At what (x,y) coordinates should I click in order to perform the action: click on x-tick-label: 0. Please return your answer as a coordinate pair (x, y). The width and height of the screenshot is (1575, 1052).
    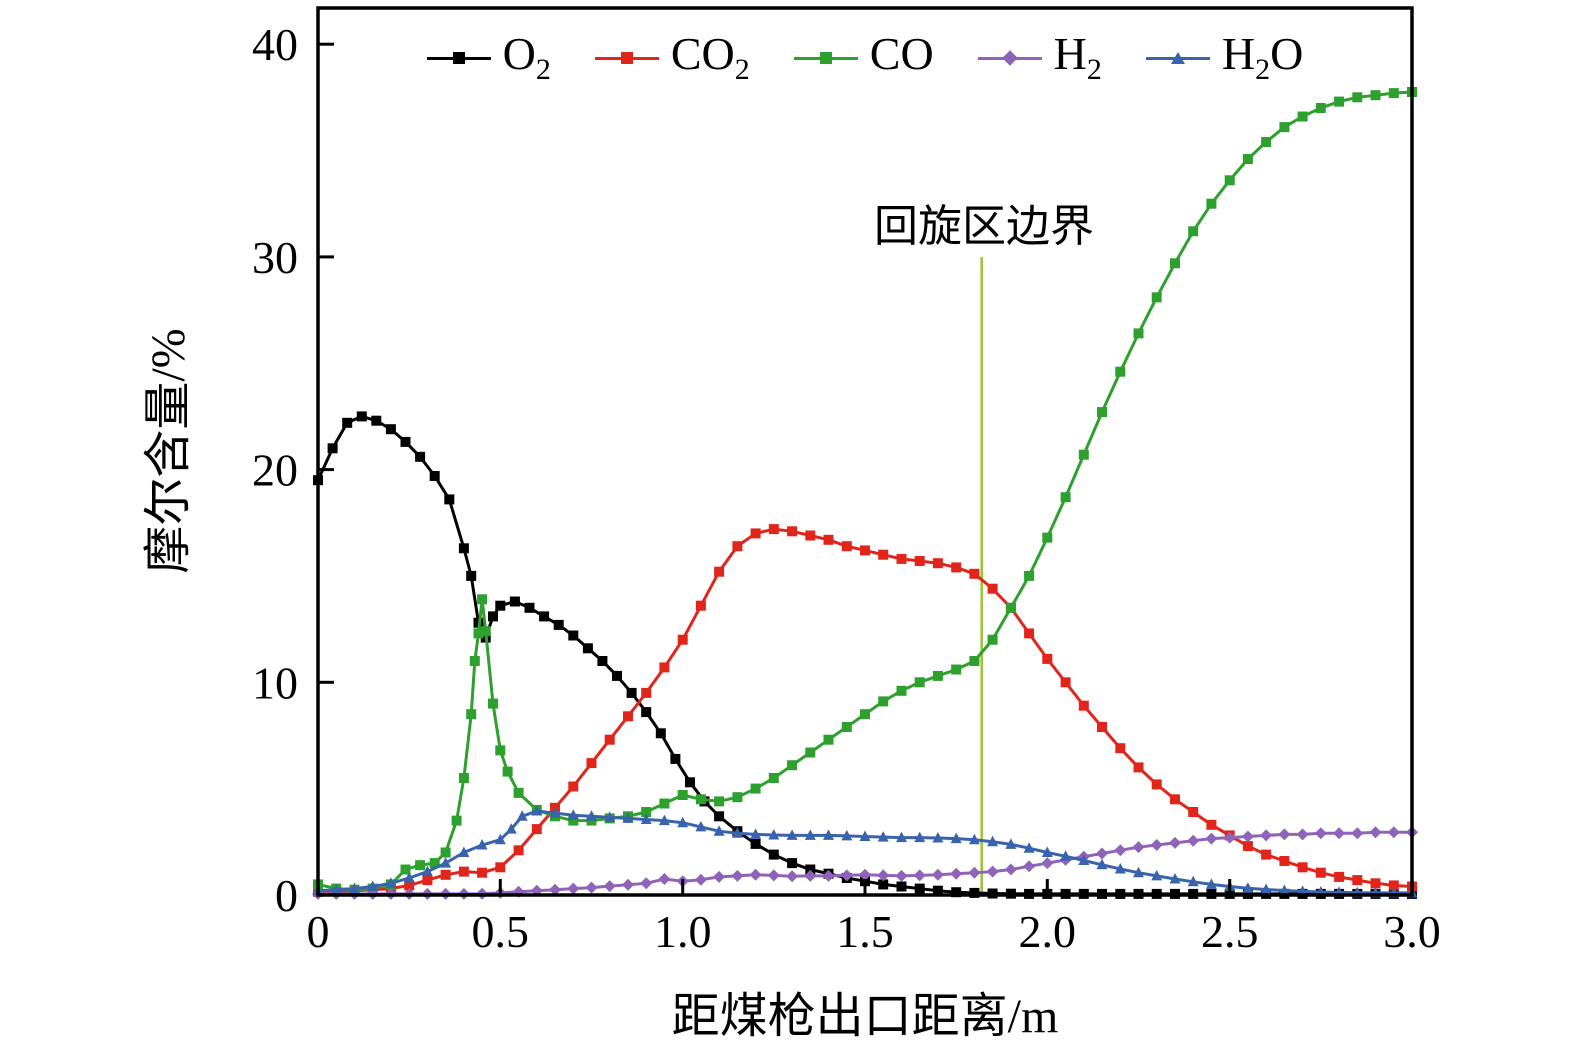
    Looking at the image, I should click on (318, 931).